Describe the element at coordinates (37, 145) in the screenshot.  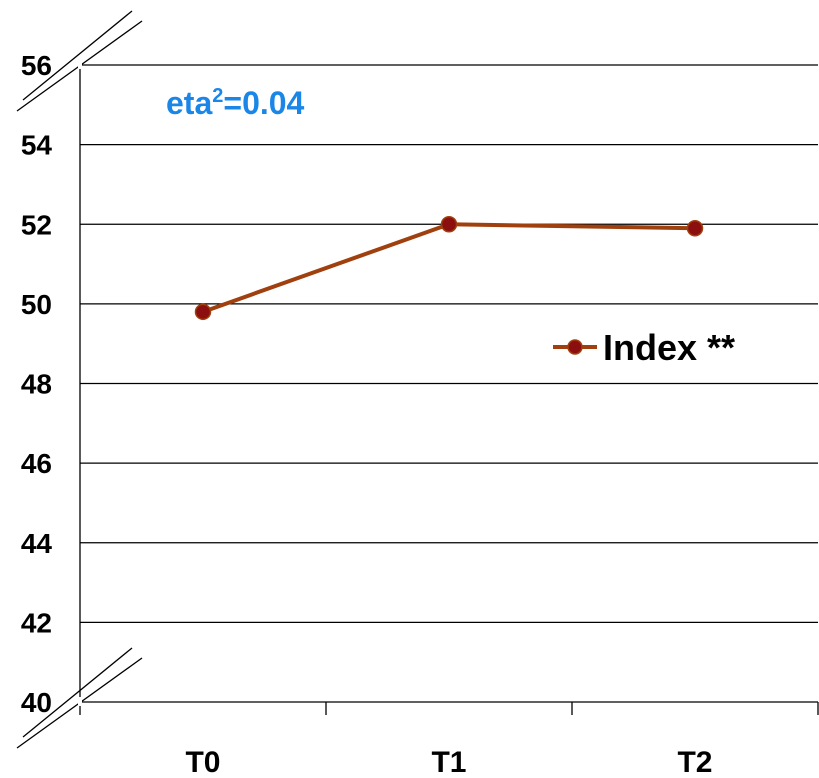
I see `y-tick-label-54: 54` at that location.